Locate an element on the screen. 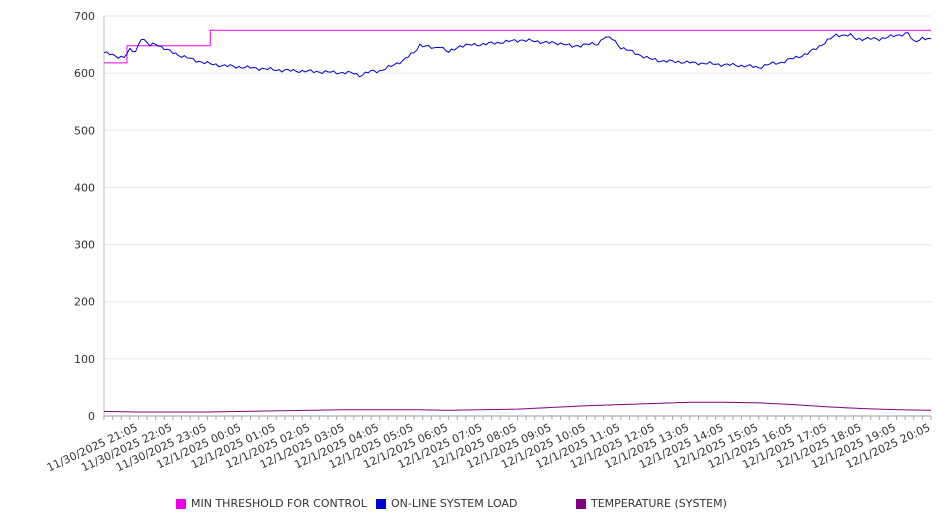  legend-item-temperature: TEMPERATURE (SYSTEM) is located at coordinates (651, 503).